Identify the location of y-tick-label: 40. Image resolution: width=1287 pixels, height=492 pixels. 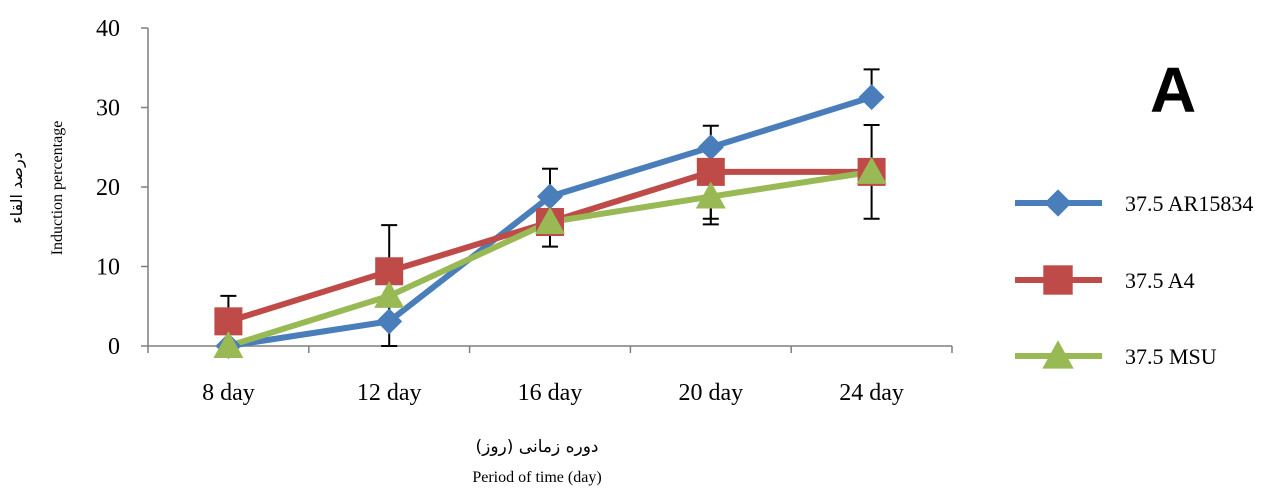
(108, 29).